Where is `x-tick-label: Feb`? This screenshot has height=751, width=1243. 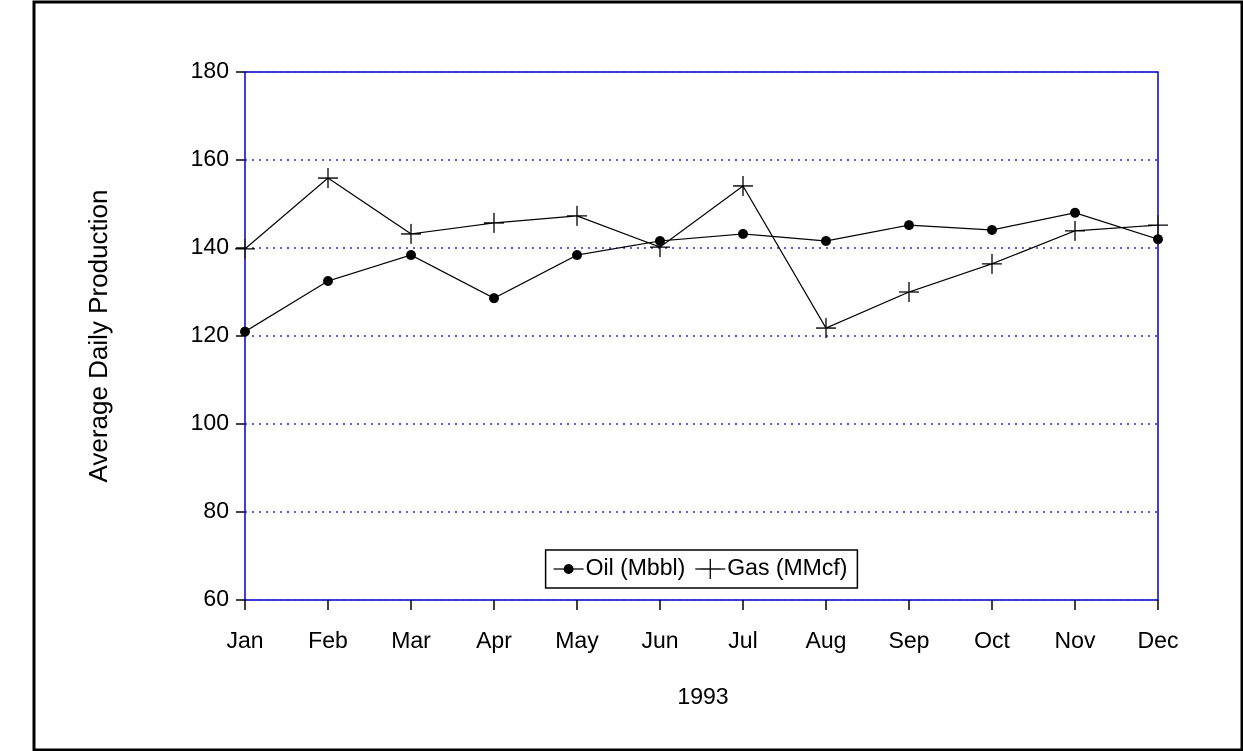
x-tick-label: Feb is located at coordinates (328, 640).